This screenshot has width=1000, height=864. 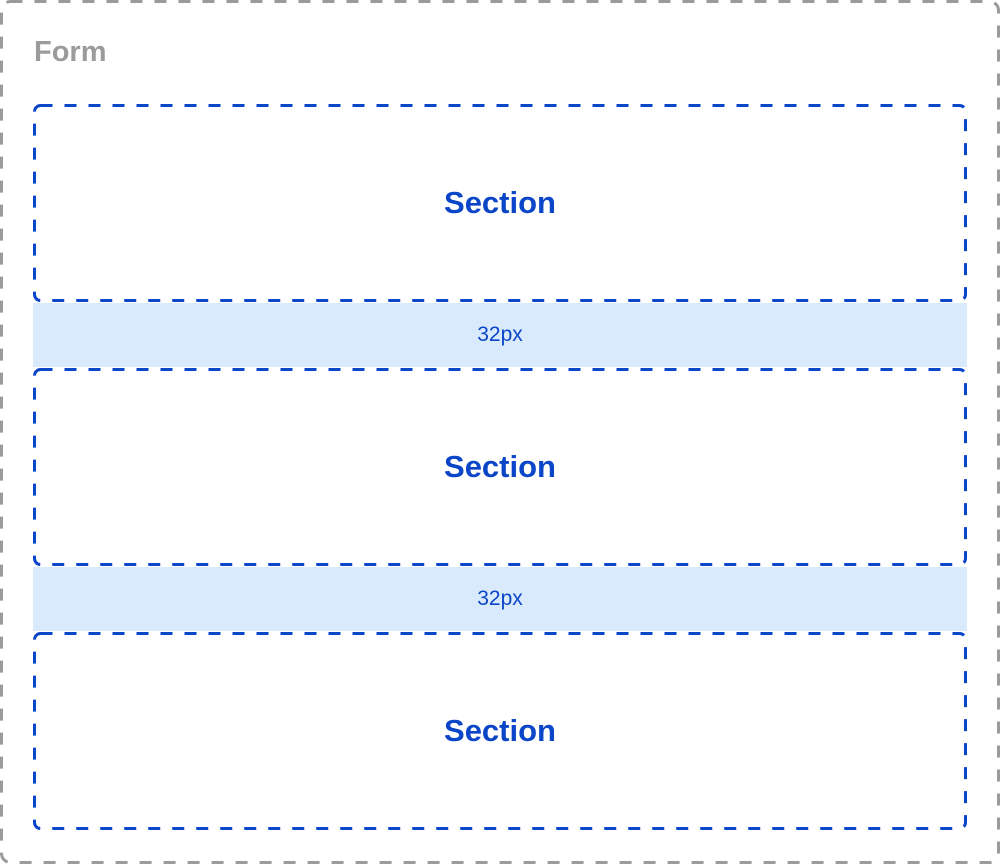 What do you see at coordinates (500, 335) in the screenshot?
I see `gap-spacing-1: 32px` at bounding box center [500, 335].